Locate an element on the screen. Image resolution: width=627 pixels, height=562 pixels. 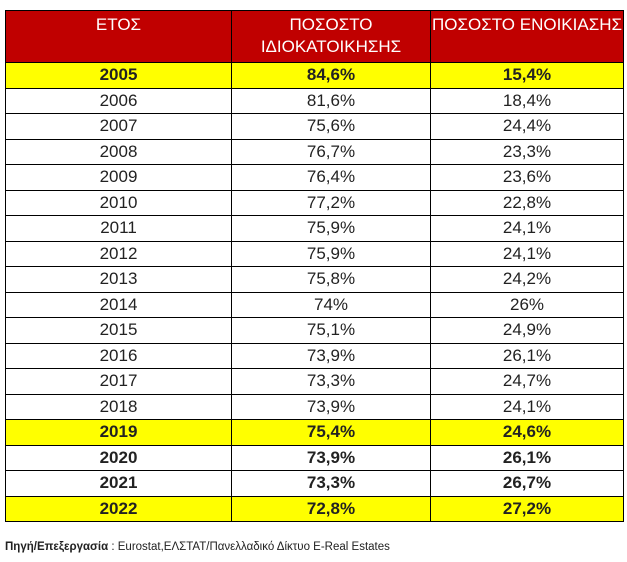
year-cell: 2010 is located at coordinates (118, 202).